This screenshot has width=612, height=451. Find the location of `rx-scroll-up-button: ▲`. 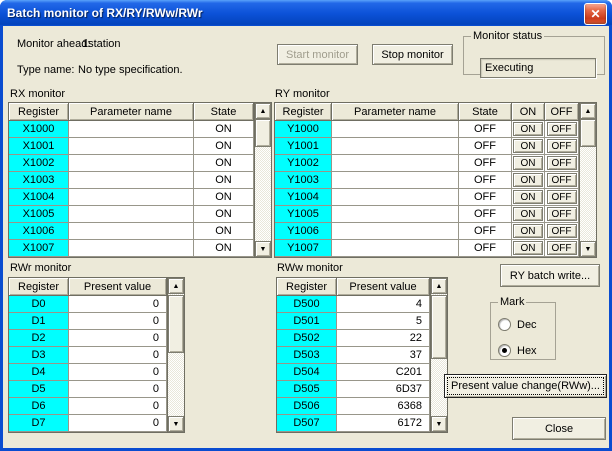

rx-scroll-up-button: ▲ is located at coordinates (263, 111).